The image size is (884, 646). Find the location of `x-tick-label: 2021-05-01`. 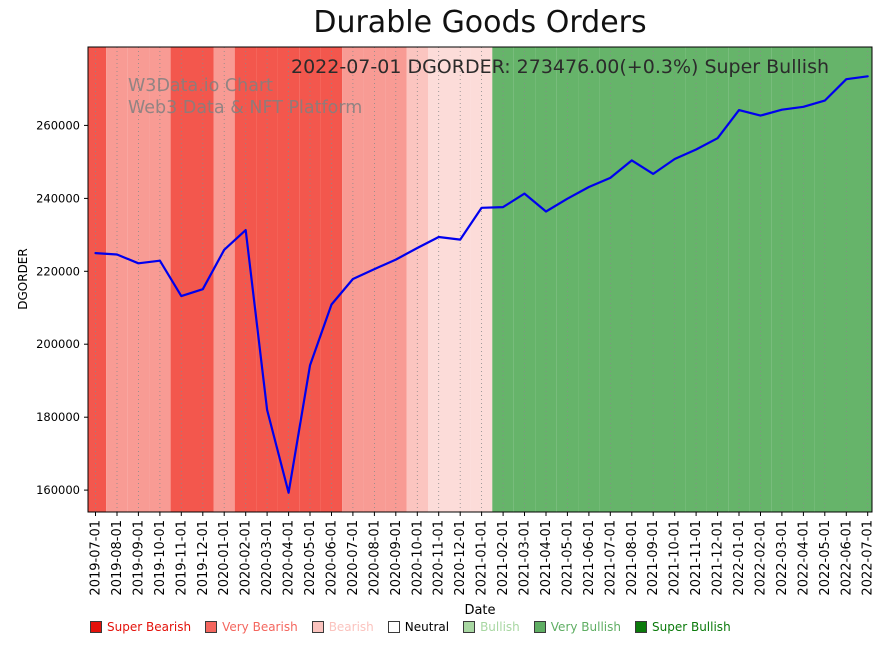

x-tick-label: 2021-05-01 is located at coordinates (567, 558).